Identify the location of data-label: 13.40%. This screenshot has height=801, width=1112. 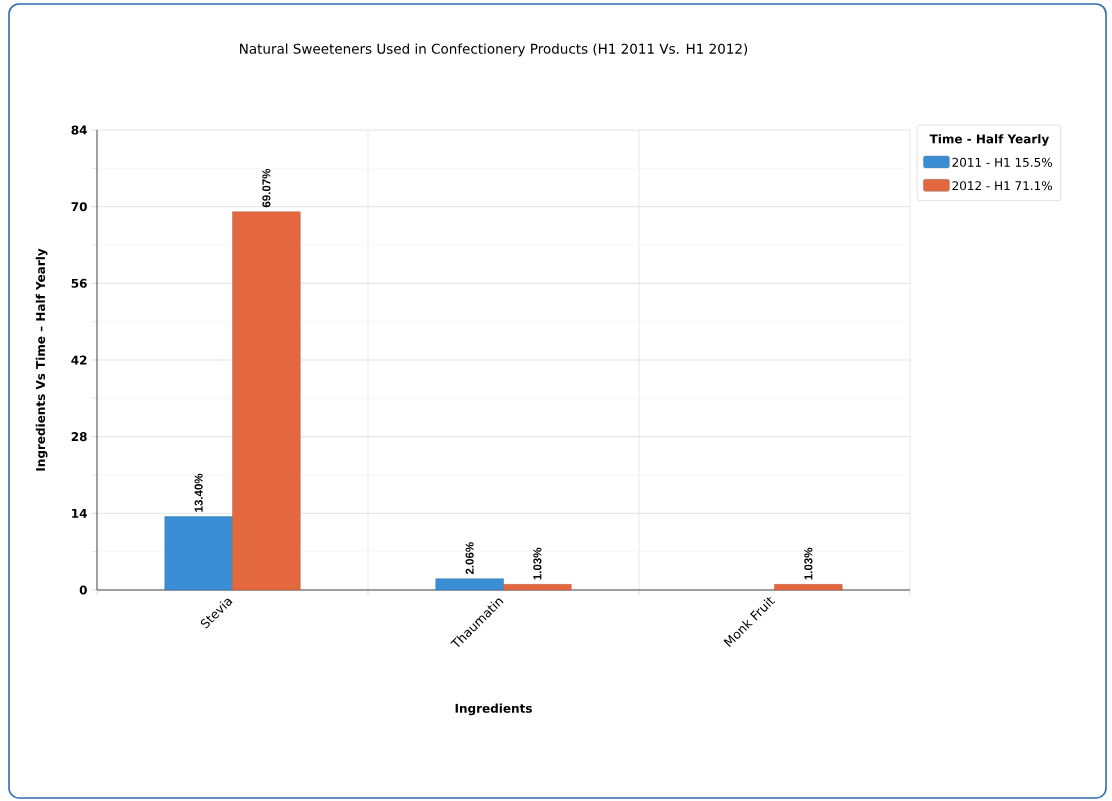
(198, 492).